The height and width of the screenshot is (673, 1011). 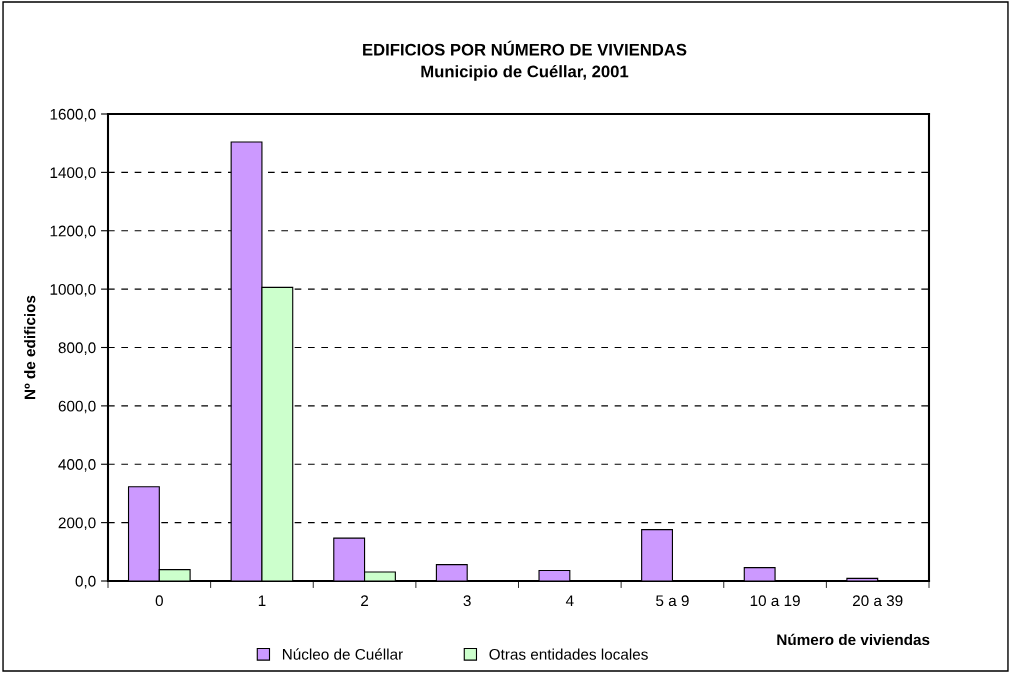 What do you see at coordinates (262, 600) in the screenshot?
I see `x-tick-label: 1` at bounding box center [262, 600].